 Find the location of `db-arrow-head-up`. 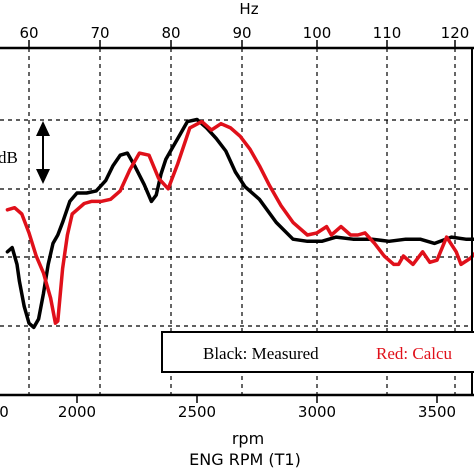

db-arrow-head-up is located at coordinates (43, 128).